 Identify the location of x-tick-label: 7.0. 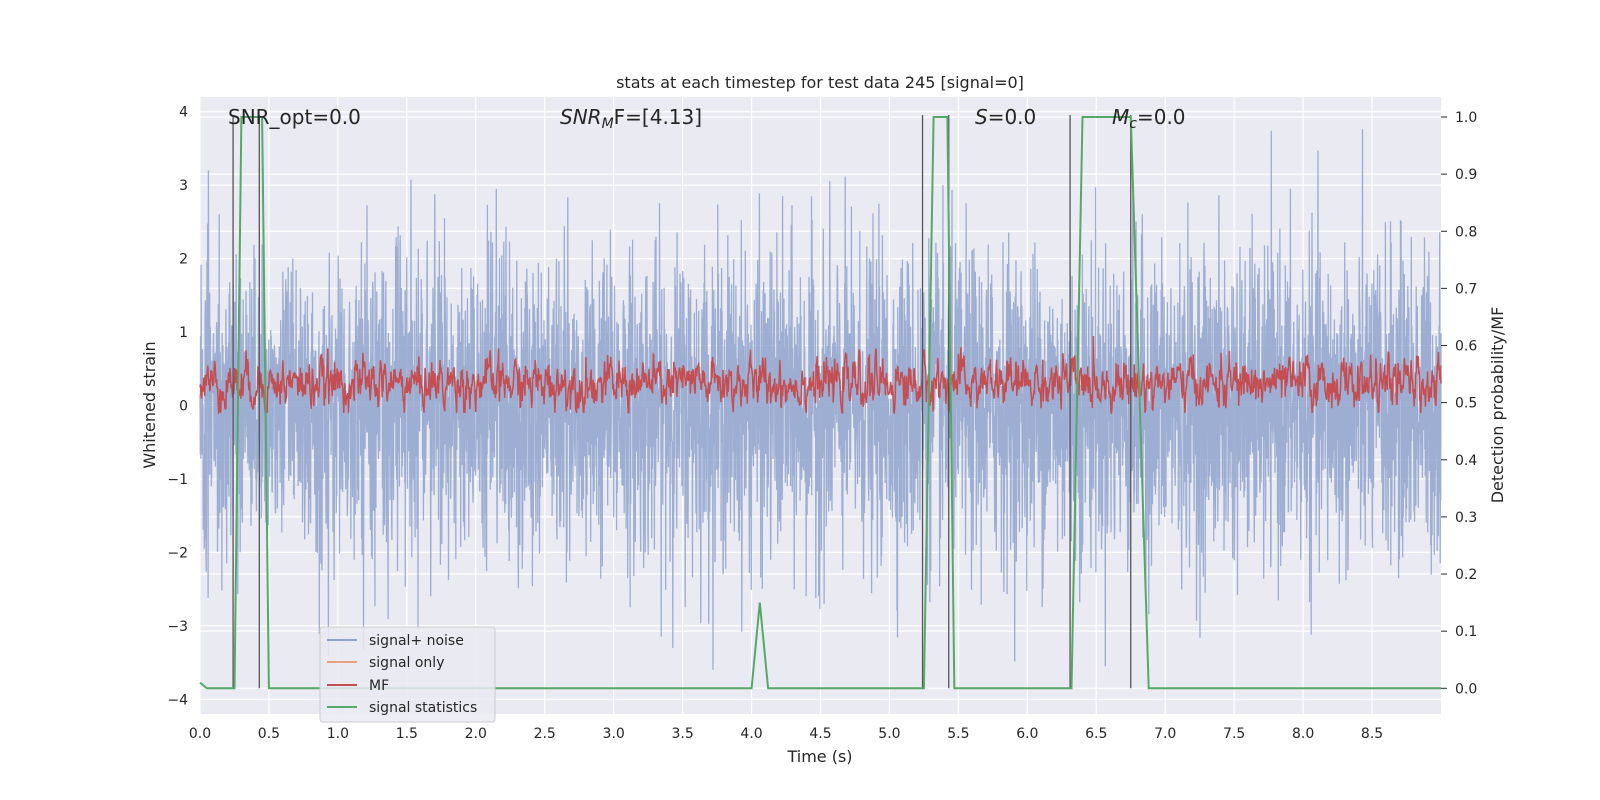
(1165, 734).